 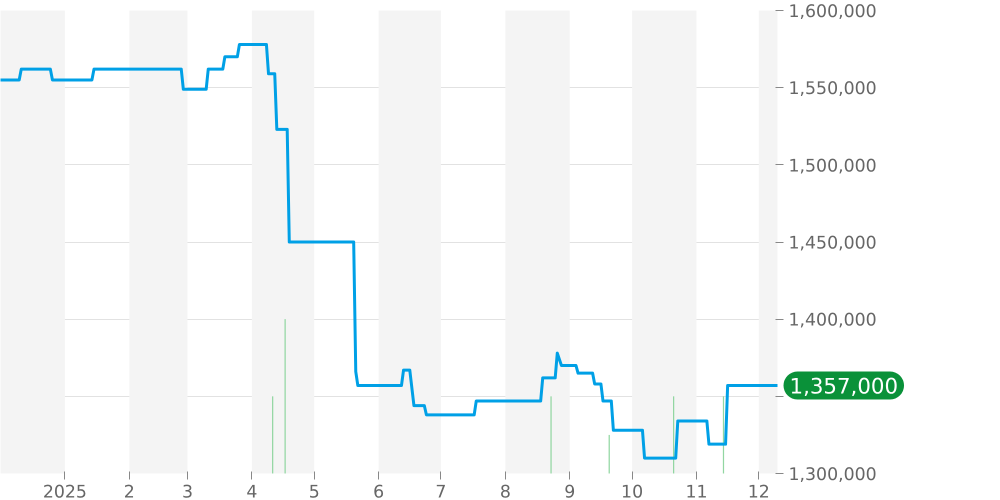 I want to click on y-tick-label: 1,400,000, so click(x=832, y=320).